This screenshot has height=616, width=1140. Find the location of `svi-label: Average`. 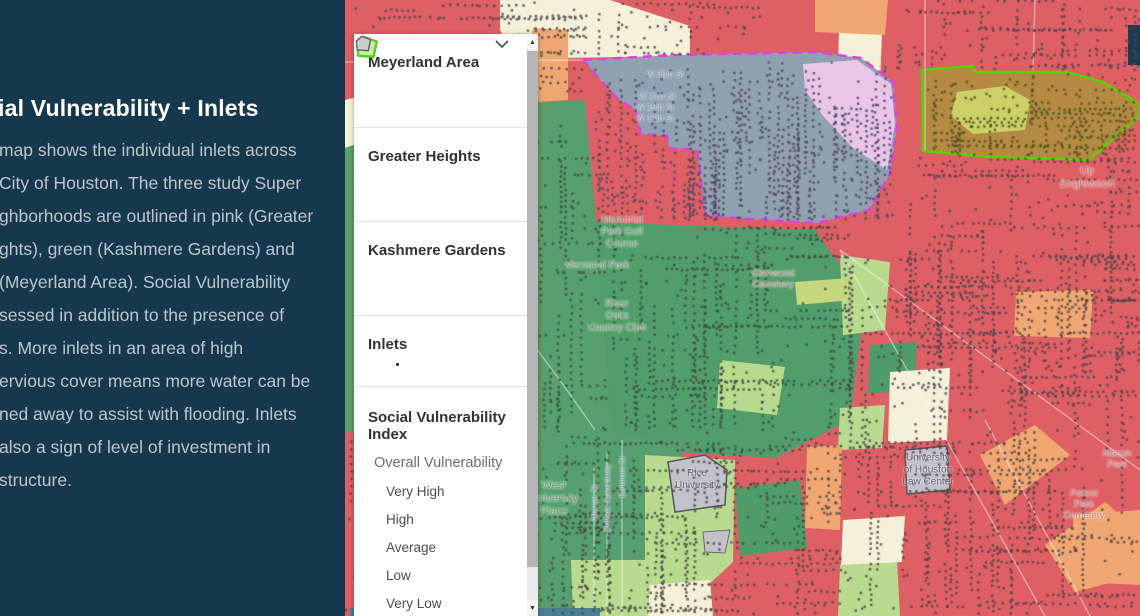

svi-label: Average is located at coordinates (411, 547).